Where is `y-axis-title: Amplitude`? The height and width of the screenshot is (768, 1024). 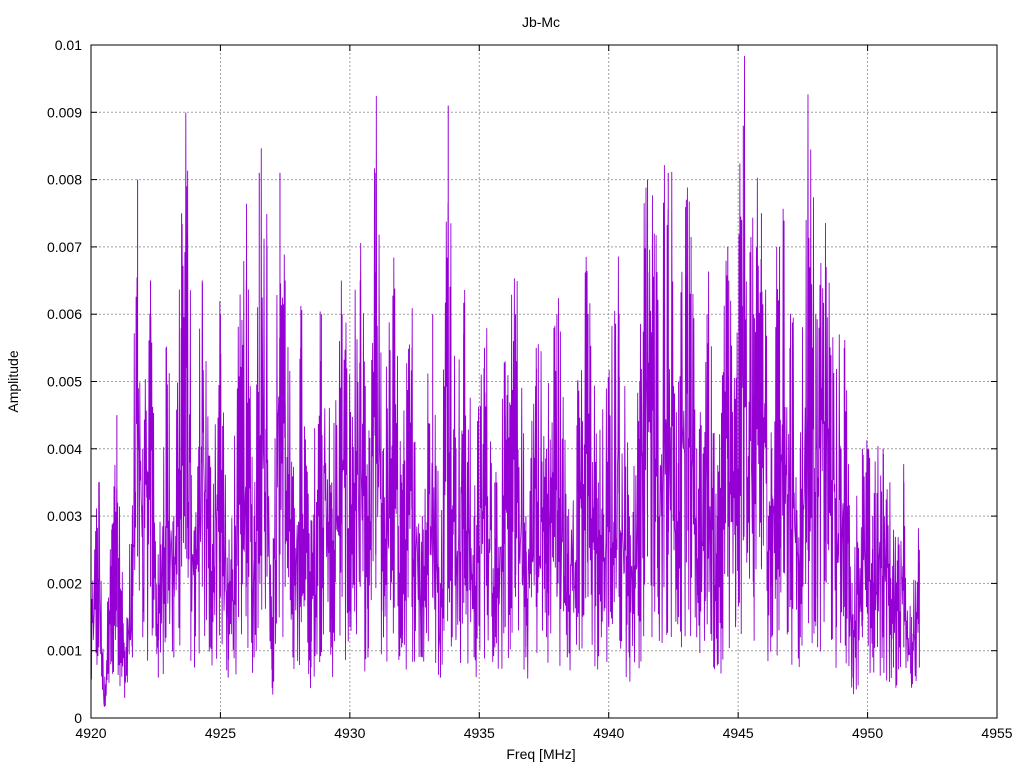 y-axis-title: Amplitude is located at coordinates (13, 381).